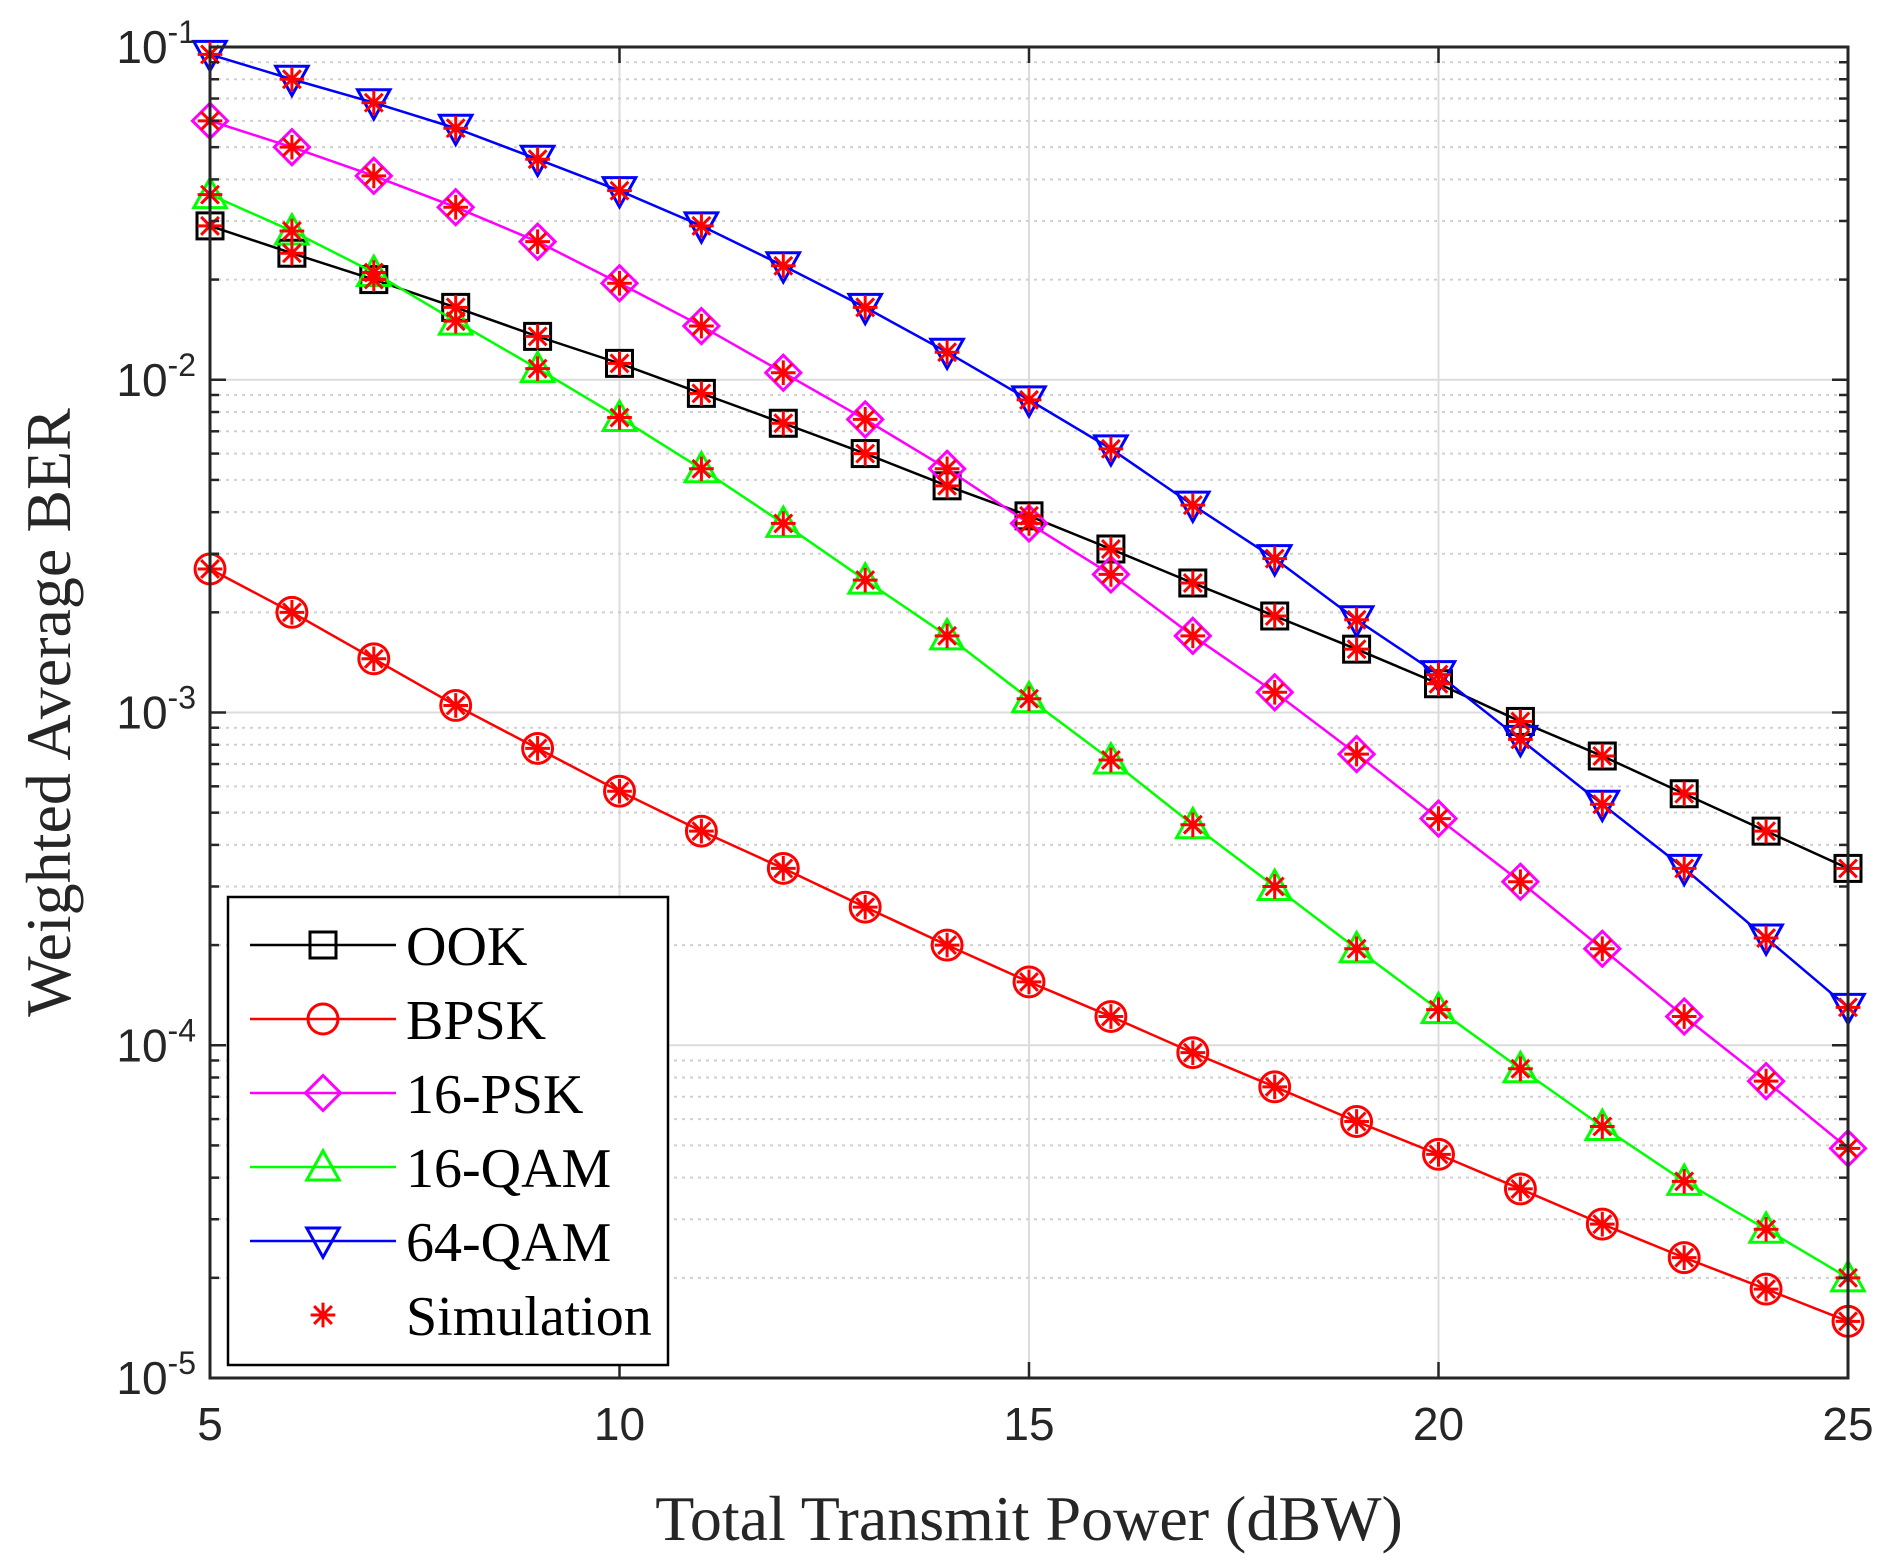  I want to click on legend-label-bpsk: BPSK, so click(476, 1021).